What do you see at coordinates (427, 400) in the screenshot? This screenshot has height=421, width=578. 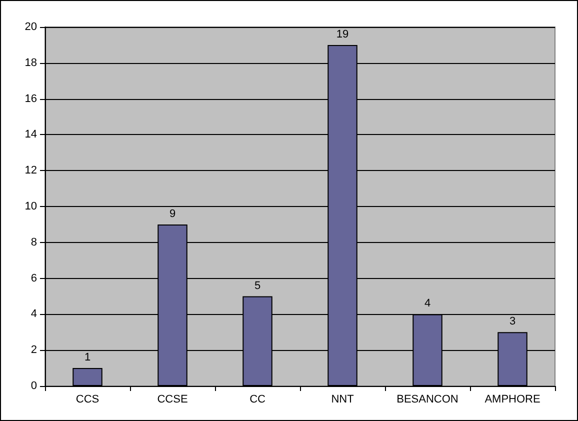 I see `x-tick-label: BESANCON` at bounding box center [427, 400].